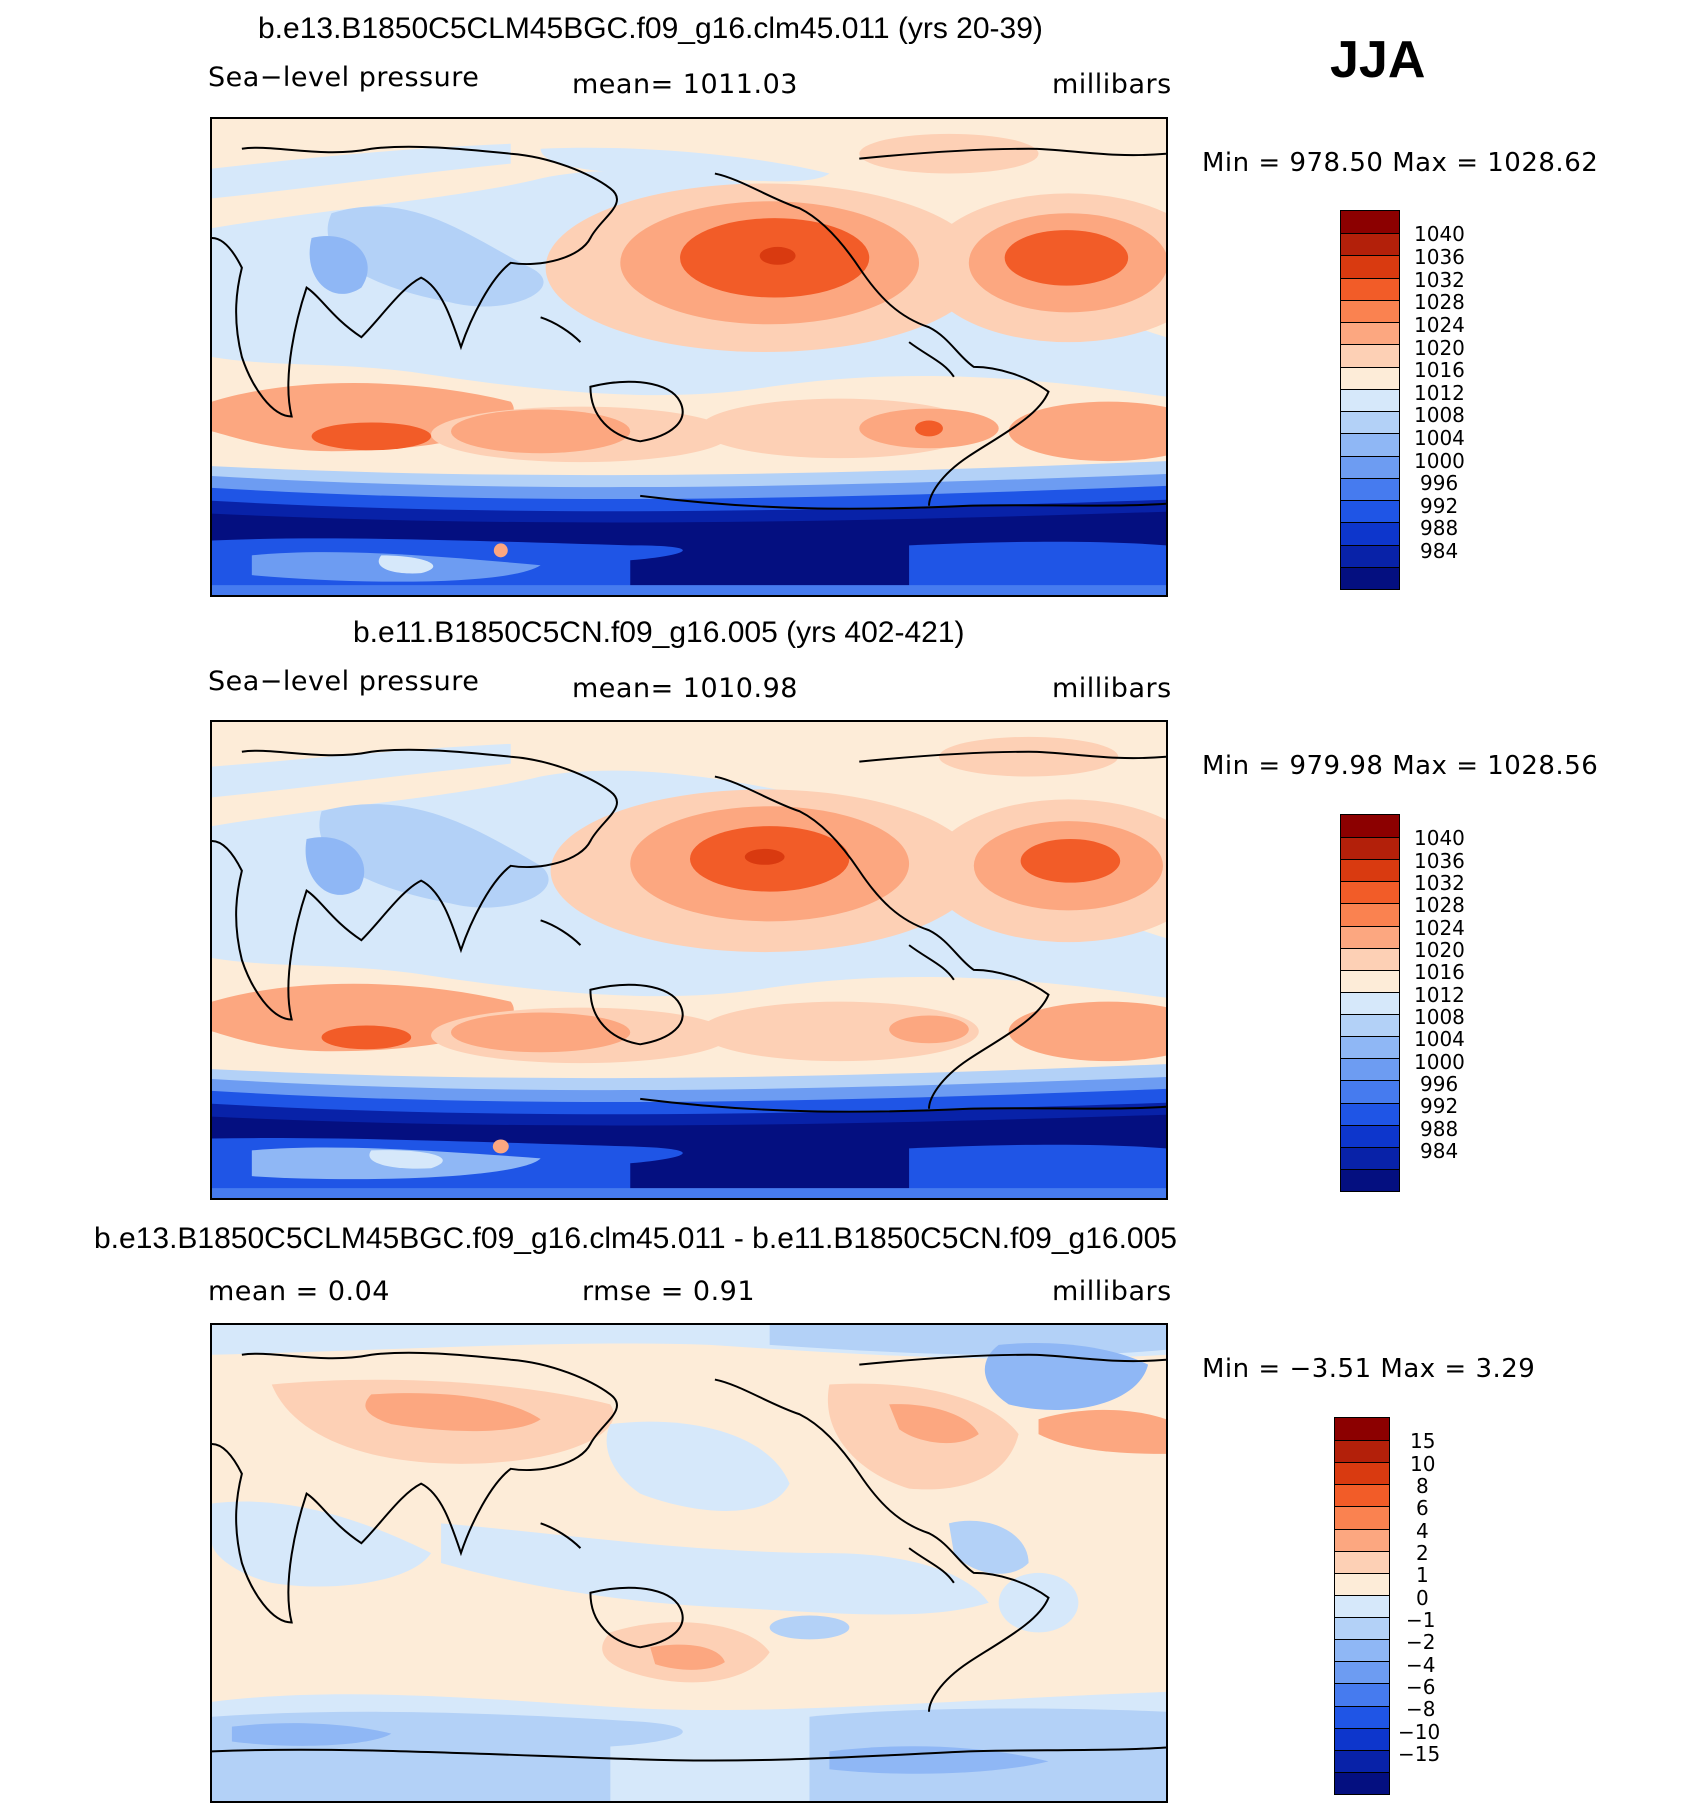  I want to click on colorbar-label: 4, so click(1422, 1531).